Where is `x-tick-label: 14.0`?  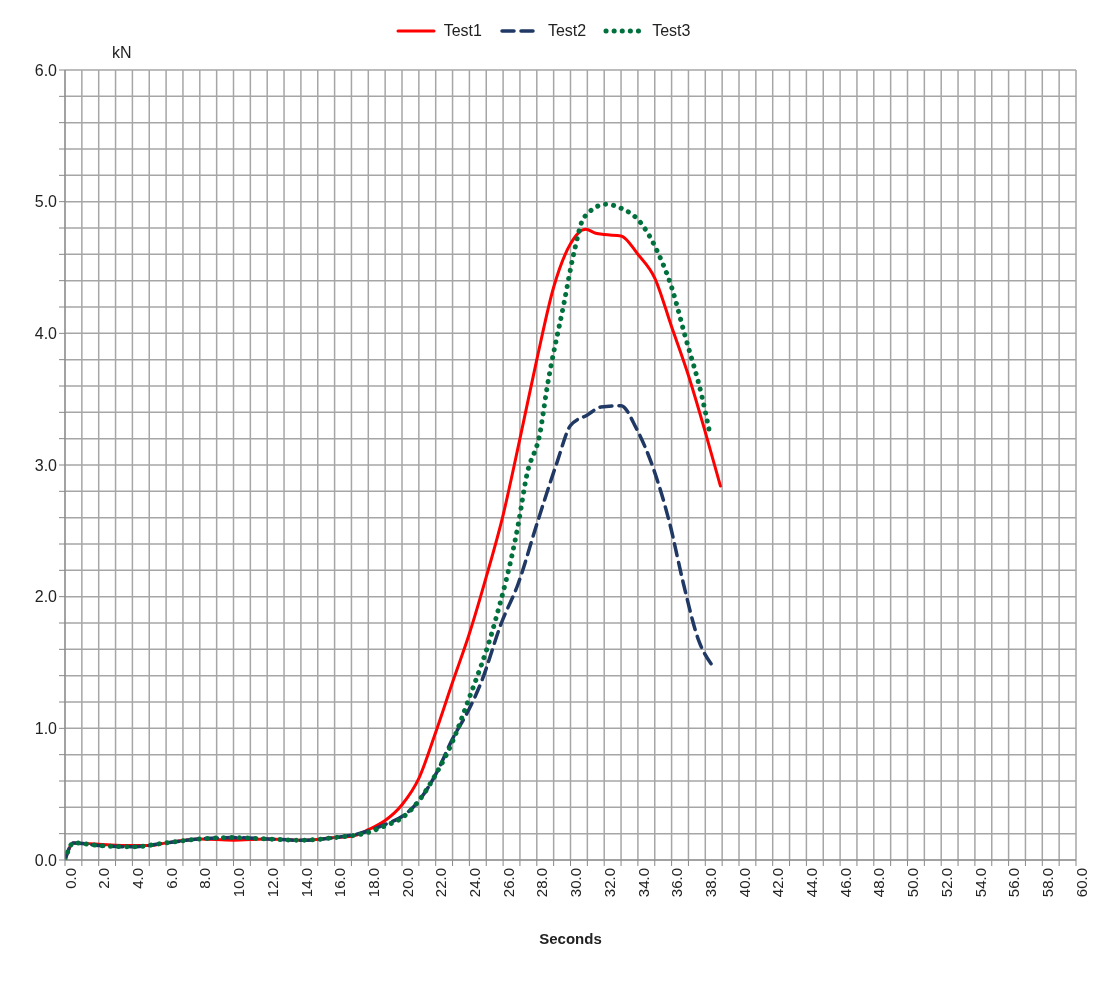
x-tick-label: 14.0 is located at coordinates (306, 883).